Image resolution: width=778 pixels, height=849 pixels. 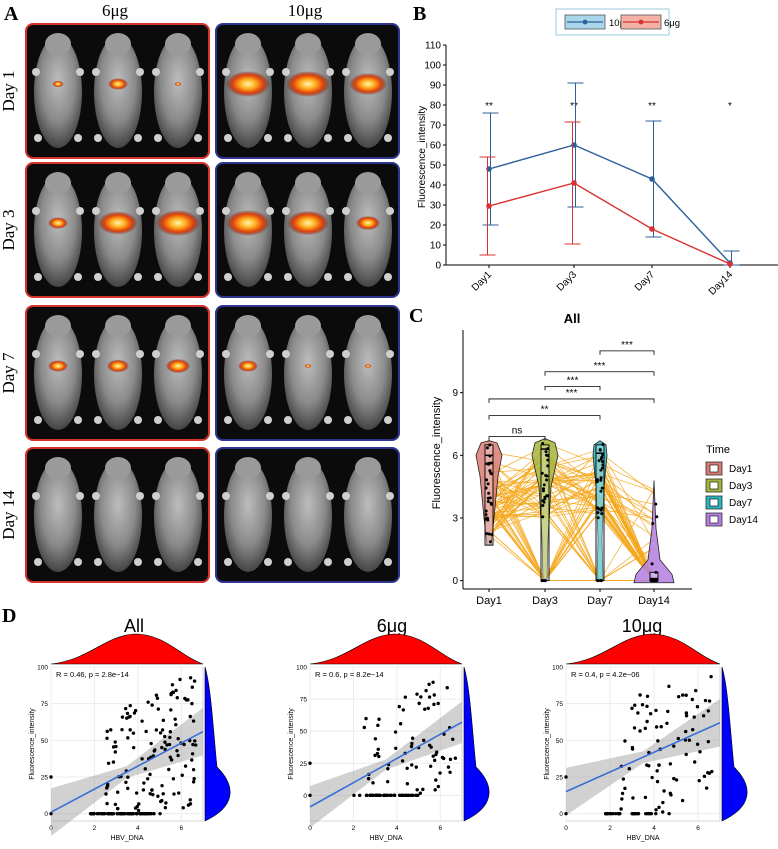 What do you see at coordinates (436, 106) in the screenshot?
I see `b-ytick-label: 80` at bounding box center [436, 106].